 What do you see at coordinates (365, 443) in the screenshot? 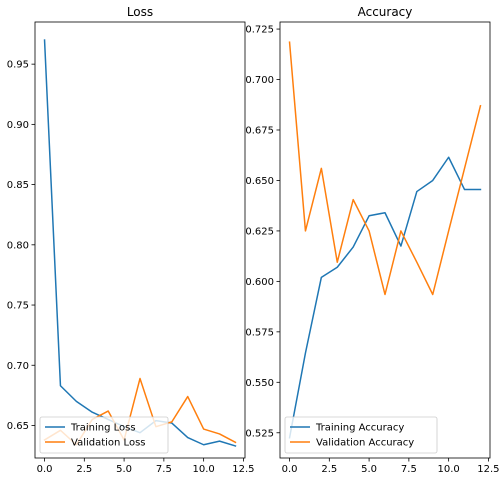
I see `legend-label: Validation Accuracy` at bounding box center [365, 443].